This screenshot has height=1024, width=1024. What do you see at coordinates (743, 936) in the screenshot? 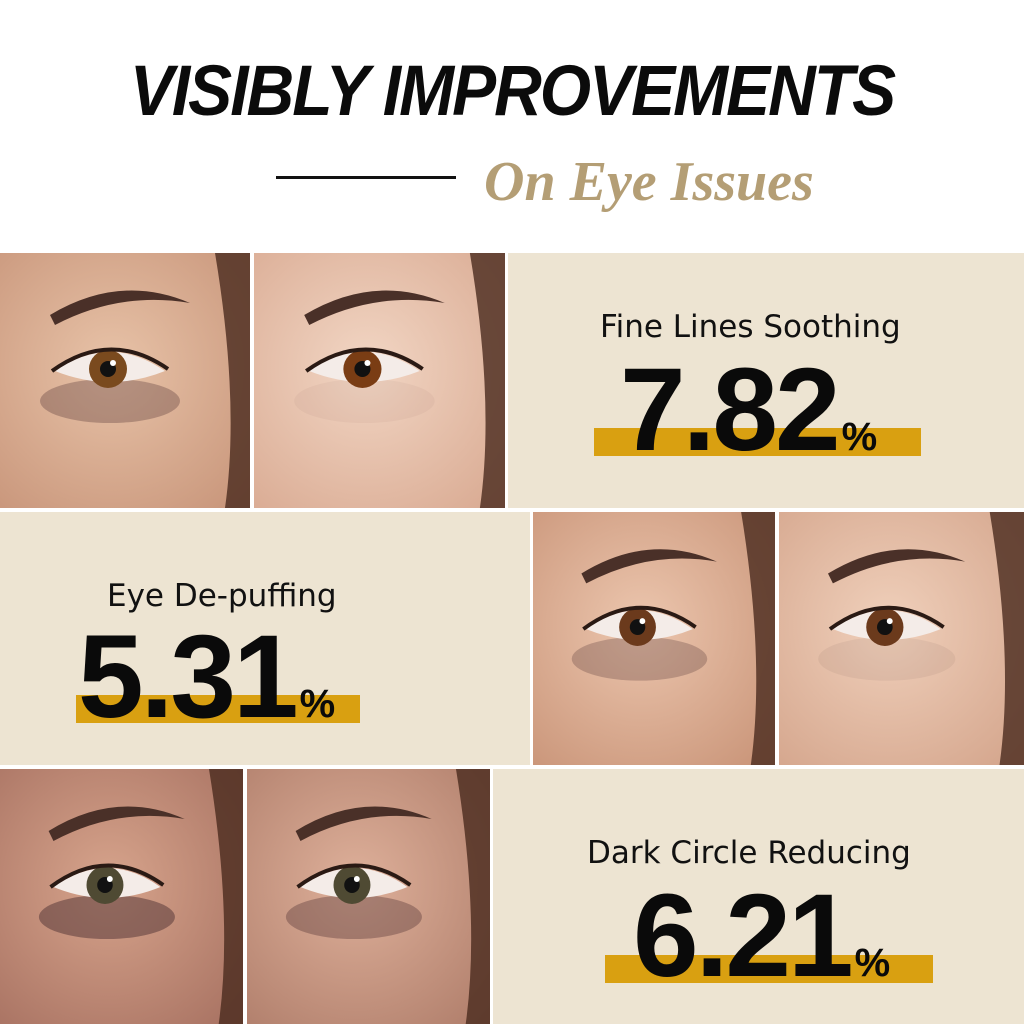
I see `stat-number: 6.21` at bounding box center [743, 936].